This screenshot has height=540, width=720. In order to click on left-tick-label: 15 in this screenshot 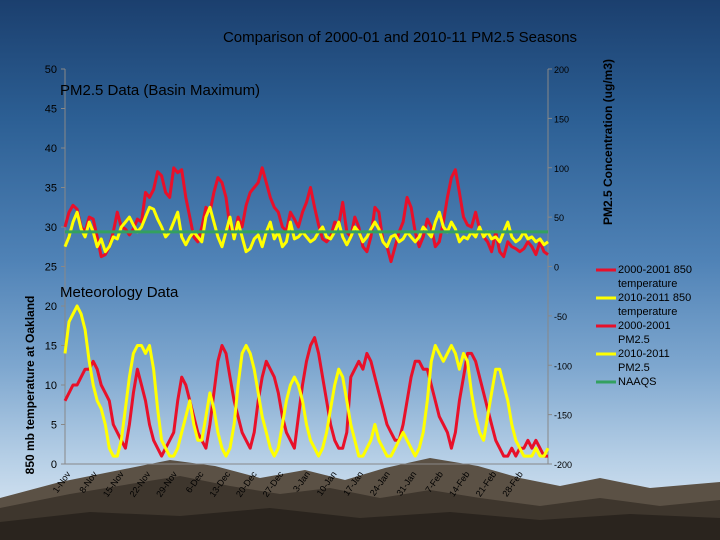, I will do `click(51, 347)`.